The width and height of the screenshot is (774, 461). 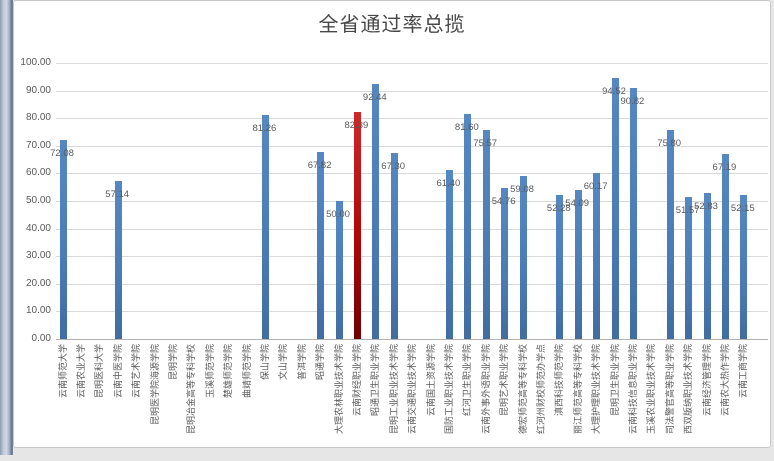 What do you see at coordinates (319, 165) in the screenshot?
I see `bar-value-label: 67.82` at bounding box center [319, 165].